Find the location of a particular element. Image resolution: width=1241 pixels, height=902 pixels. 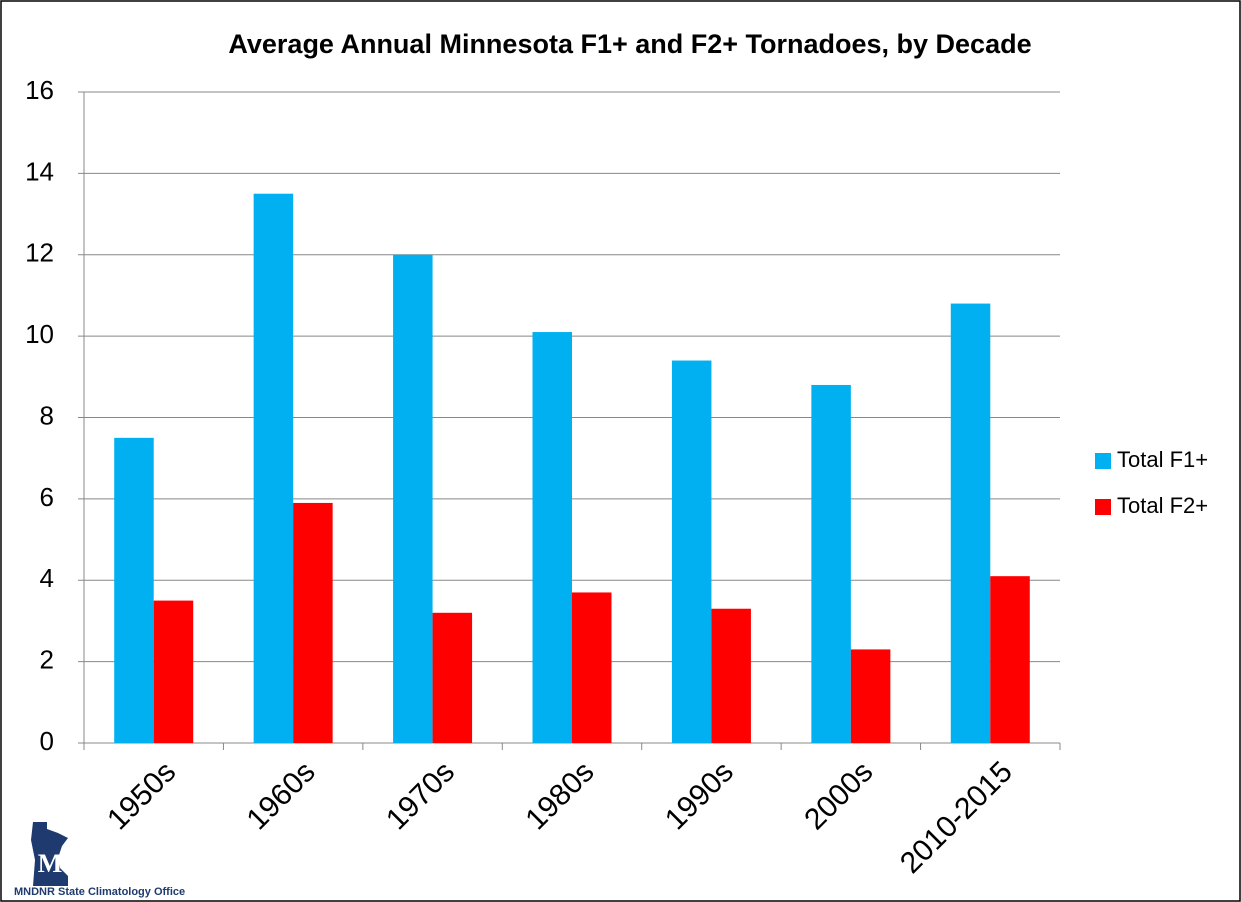

y-tick-label: 10 is located at coordinates (39, 334).